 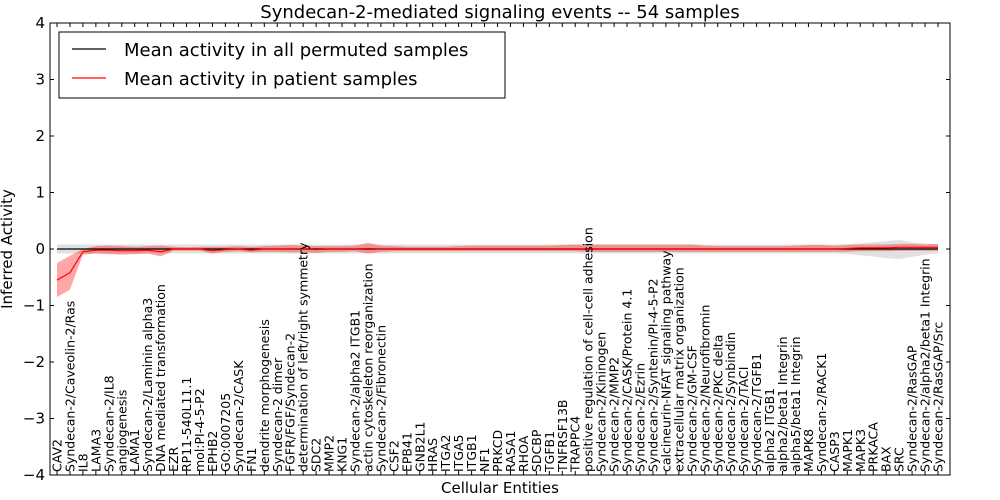 I want to click on y-axis-label: Inferred Activity, so click(x=8, y=249).